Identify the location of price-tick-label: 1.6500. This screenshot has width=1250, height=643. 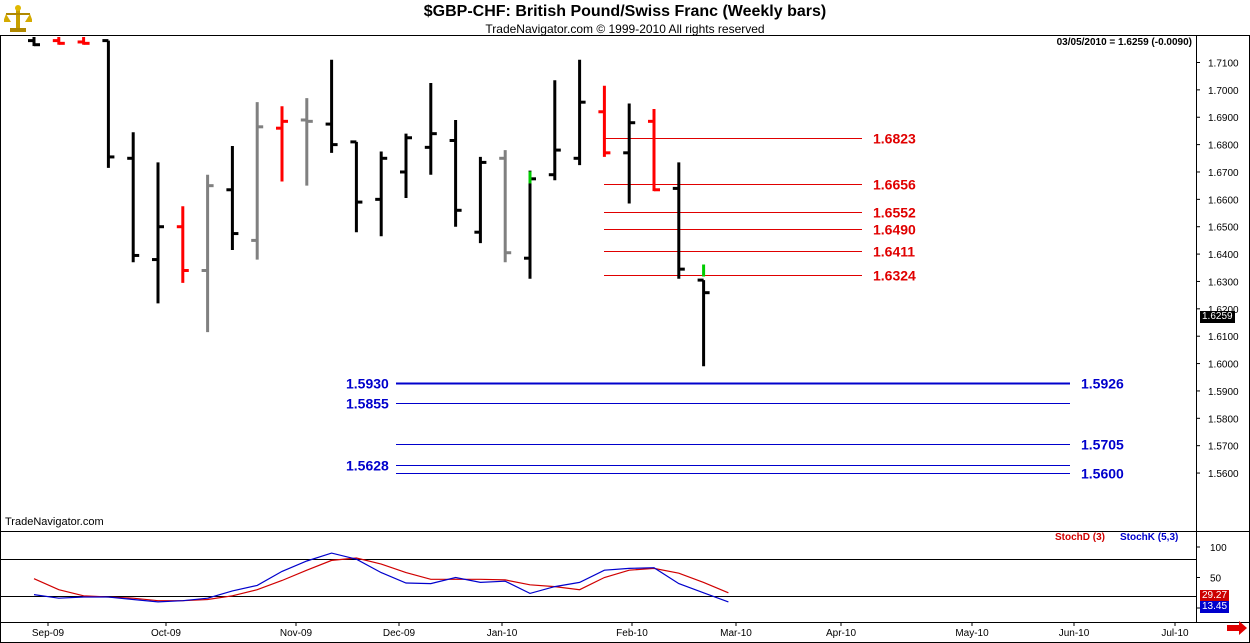
(1223, 228).